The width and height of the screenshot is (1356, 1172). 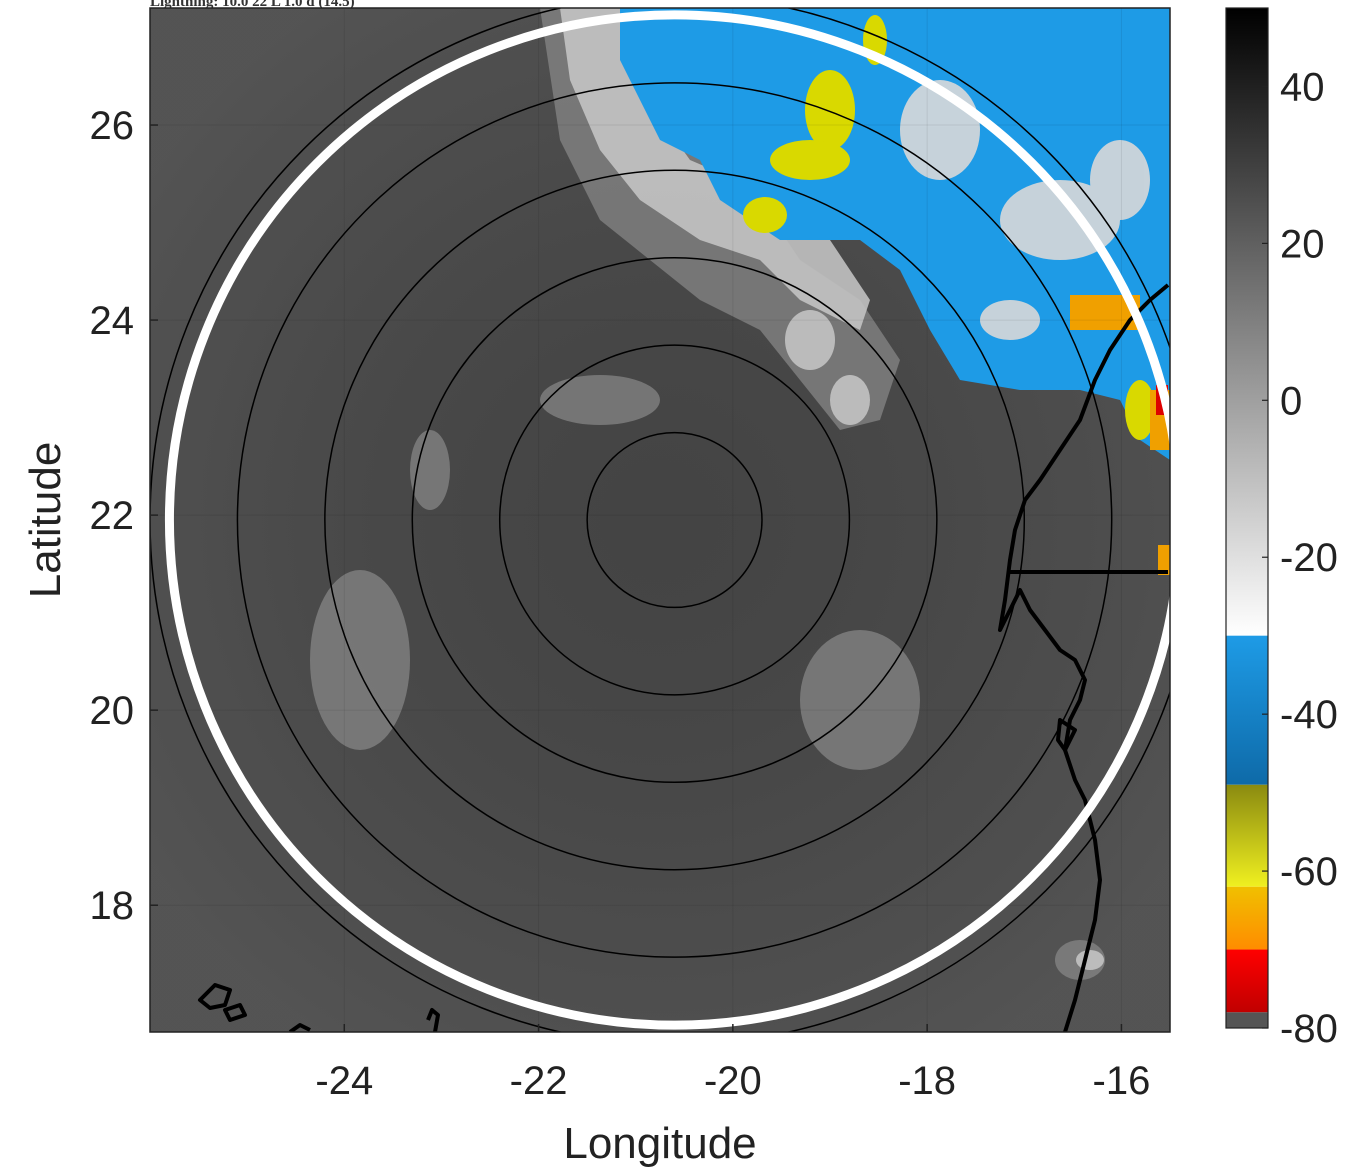 What do you see at coordinates (1291, 401) in the screenshot?
I see `colorbar-tick-label: 0` at bounding box center [1291, 401].